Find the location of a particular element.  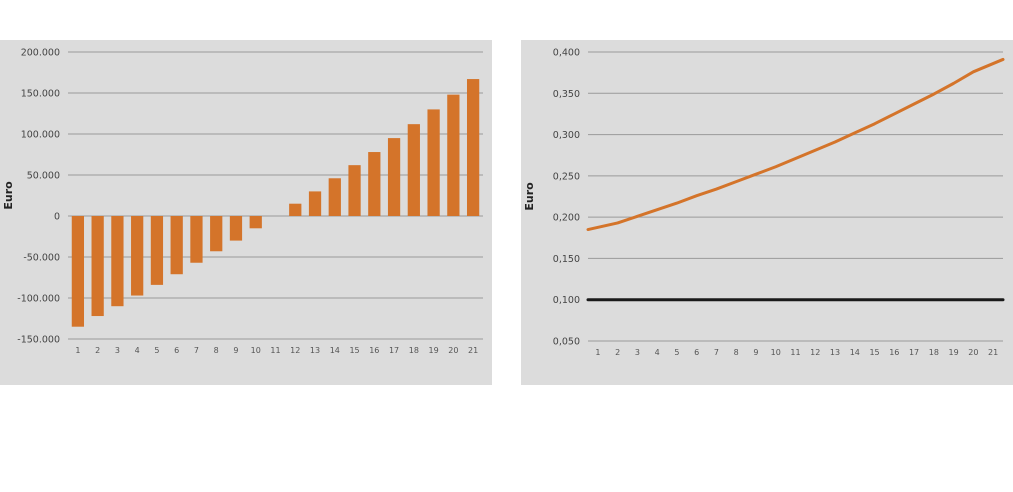

y-tick-label: 200.000 is located at coordinates (40, 53).